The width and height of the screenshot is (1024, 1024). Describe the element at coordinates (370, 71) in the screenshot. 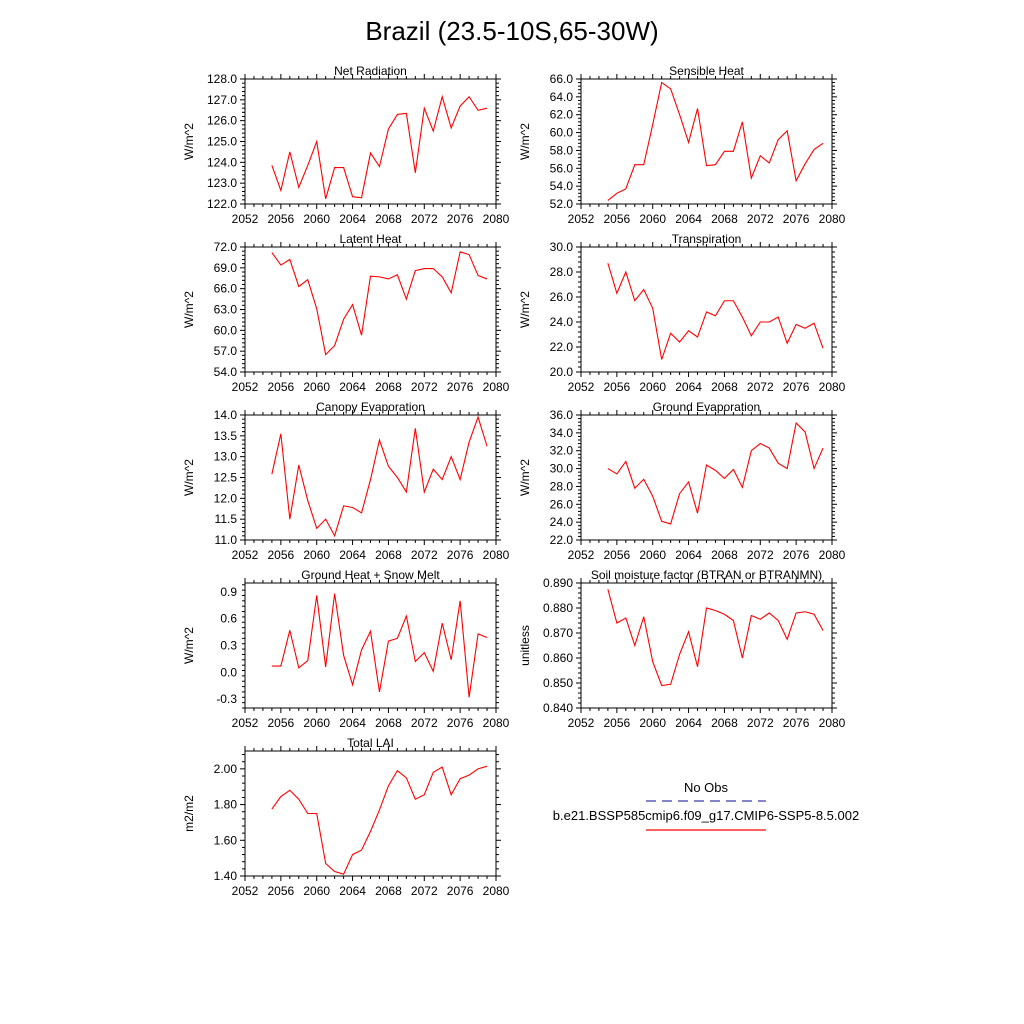

I see `panel-title-net-radiation: Net Radiation` at that location.